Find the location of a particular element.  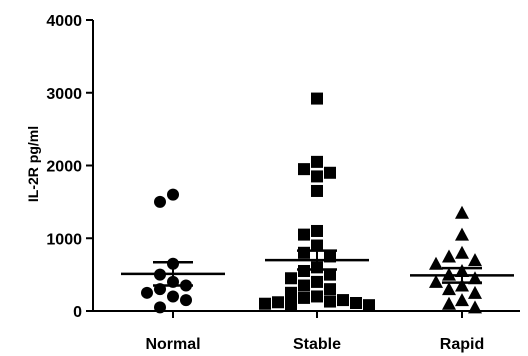

y-tick-label: 3000 is located at coordinates (64, 94).